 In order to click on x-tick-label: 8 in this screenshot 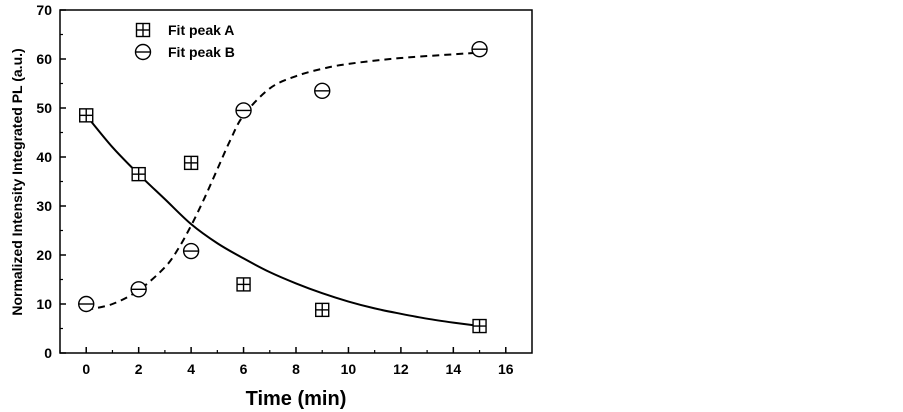, I will do `click(296, 369)`.